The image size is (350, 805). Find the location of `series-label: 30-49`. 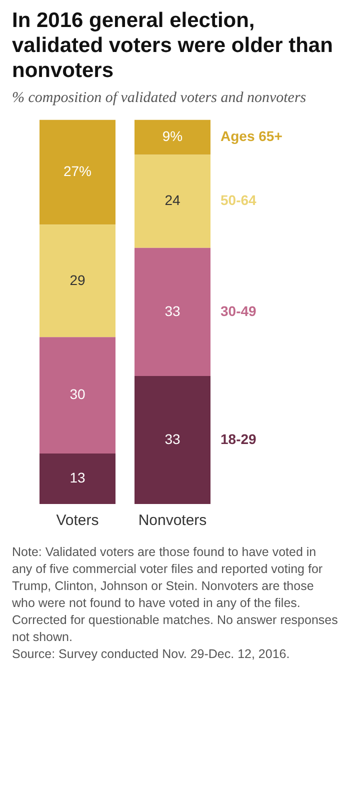

series-label: 30-49 is located at coordinates (238, 310).